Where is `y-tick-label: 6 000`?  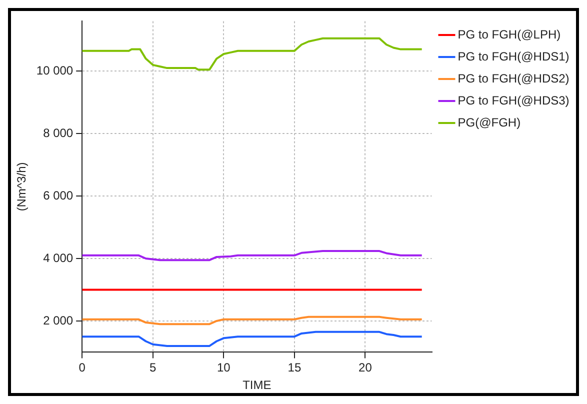 y-tick-label: 6 000 is located at coordinates (58, 195).